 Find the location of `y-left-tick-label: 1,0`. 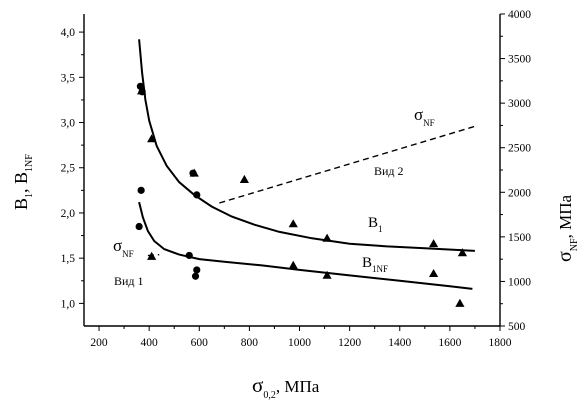

y-left-tick-label: 1,0 is located at coordinates (68, 304).